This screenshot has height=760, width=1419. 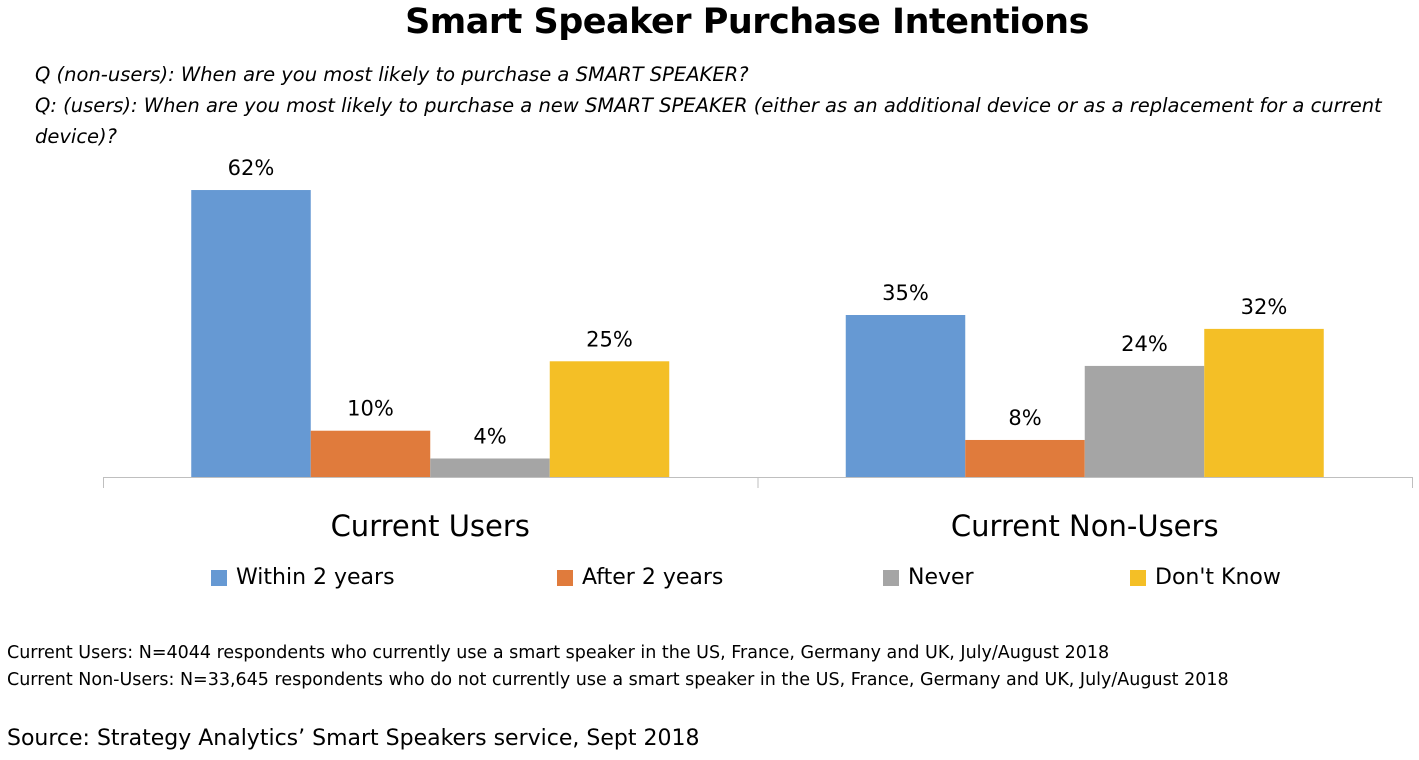 What do you see at coordinates (1144, 344) in the screenshot?
I see `data-label: 24%` at bounding box center [1144, 344].